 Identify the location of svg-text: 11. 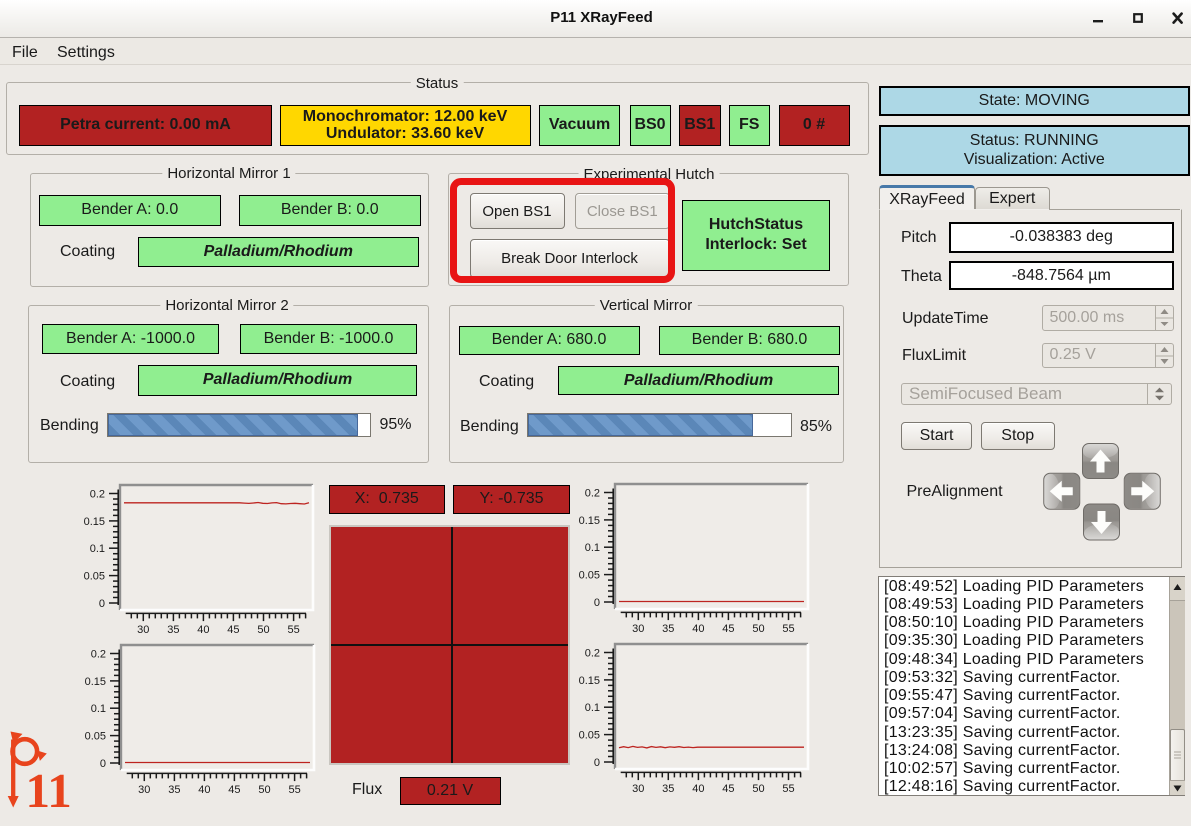
(49, 790).